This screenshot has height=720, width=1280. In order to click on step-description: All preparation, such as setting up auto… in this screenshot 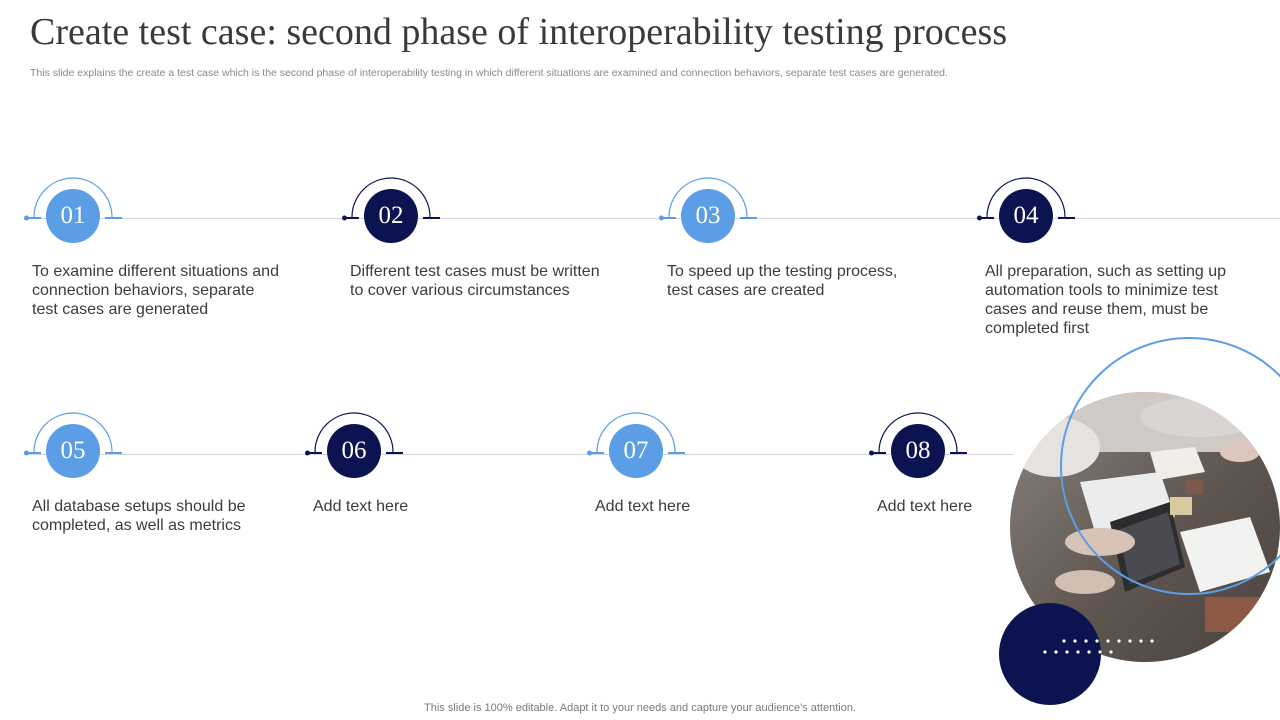, I will do `click(1106, 300)`.